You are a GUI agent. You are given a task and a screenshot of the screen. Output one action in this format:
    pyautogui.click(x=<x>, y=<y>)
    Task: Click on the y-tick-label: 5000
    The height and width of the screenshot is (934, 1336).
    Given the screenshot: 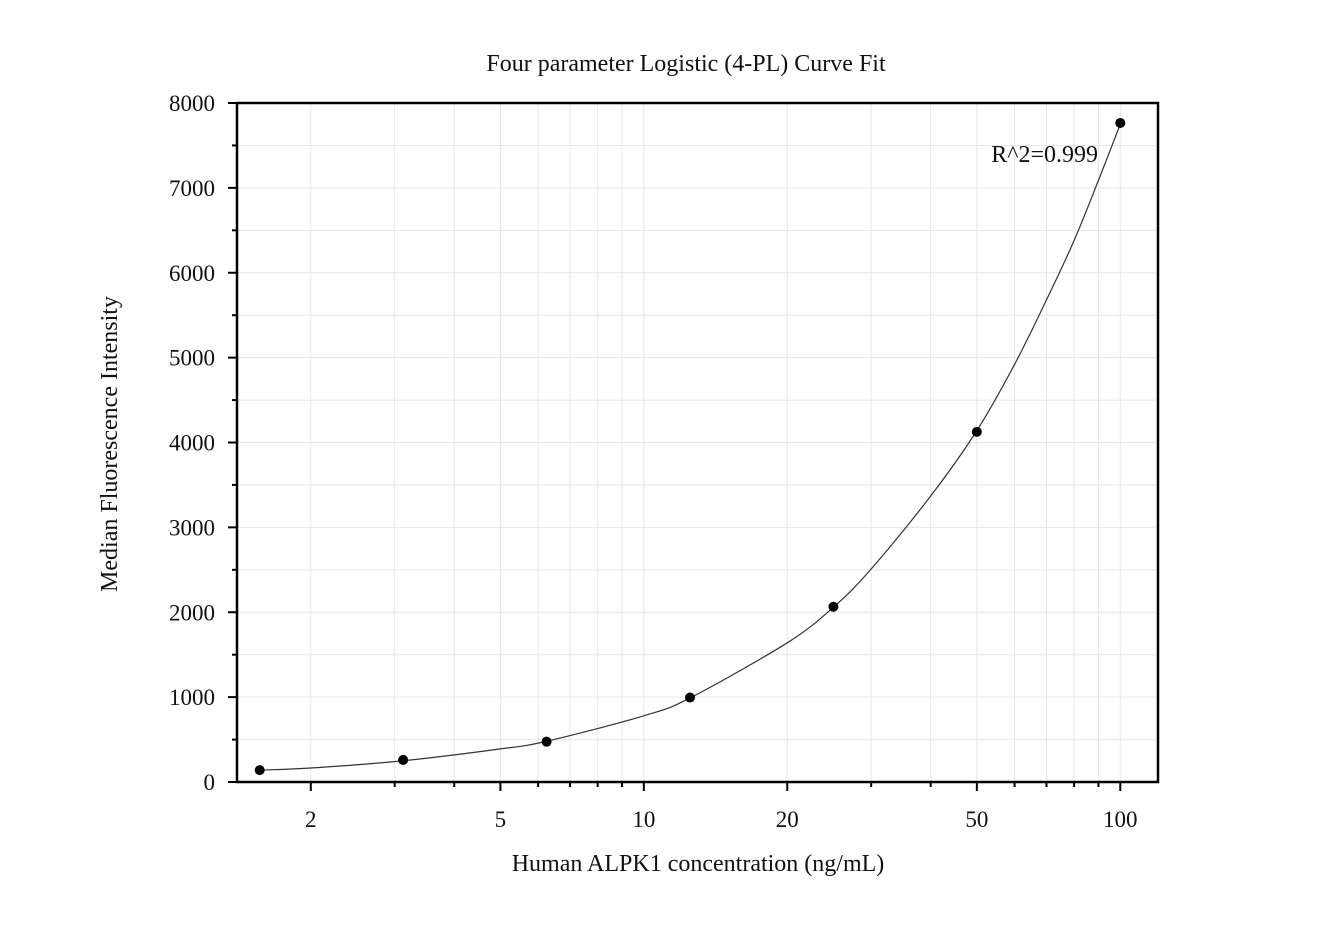 What is the action you would take?
    pyautogui.click(x=192, y=358)
    